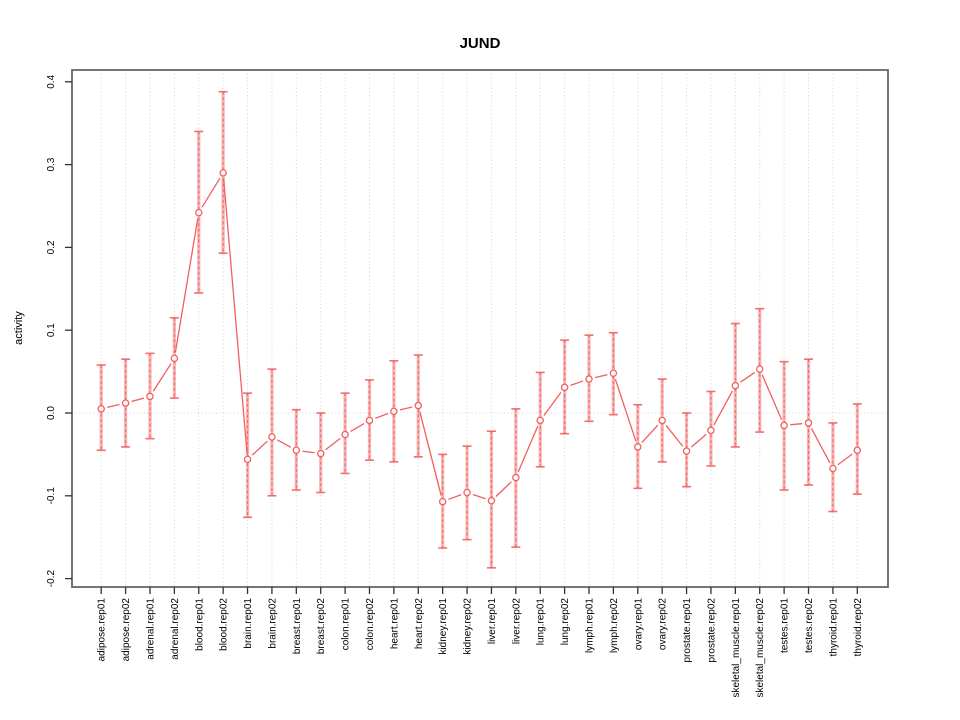 Image resolution: width=960 pixels, height=720 pixels. I want to click on x-tick-label: lymph.rep02, so click(614, 625).